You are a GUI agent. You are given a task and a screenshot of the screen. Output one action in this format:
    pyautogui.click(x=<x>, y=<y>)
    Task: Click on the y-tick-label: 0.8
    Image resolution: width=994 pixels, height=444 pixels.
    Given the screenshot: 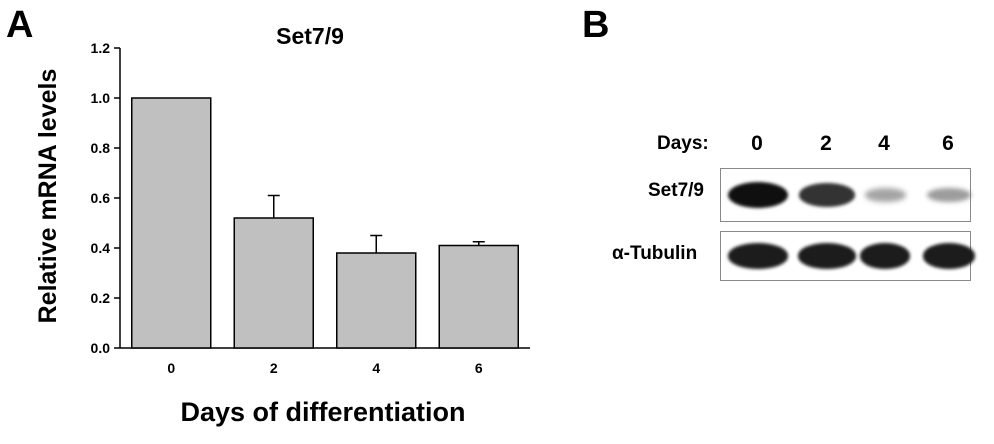 What is the action you would take?
    pyautogui.click(x=101, y=148)
    